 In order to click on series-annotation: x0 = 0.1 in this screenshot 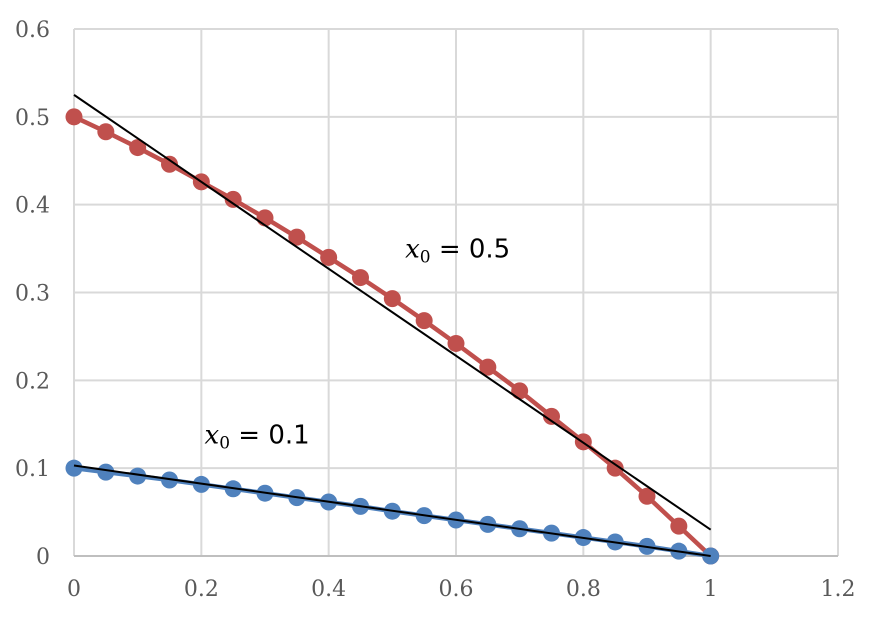, I will do `click(257, 437)`.